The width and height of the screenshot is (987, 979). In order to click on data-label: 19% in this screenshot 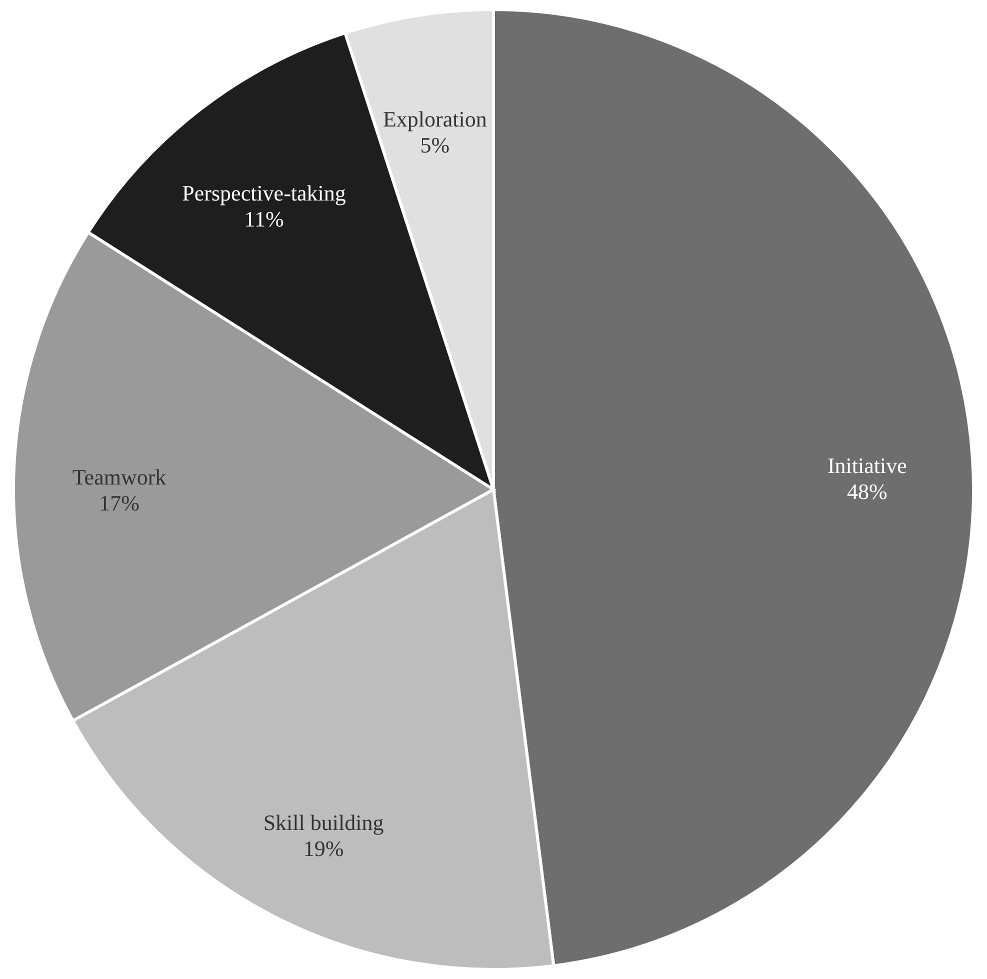, I will do `click(323, 849)`.